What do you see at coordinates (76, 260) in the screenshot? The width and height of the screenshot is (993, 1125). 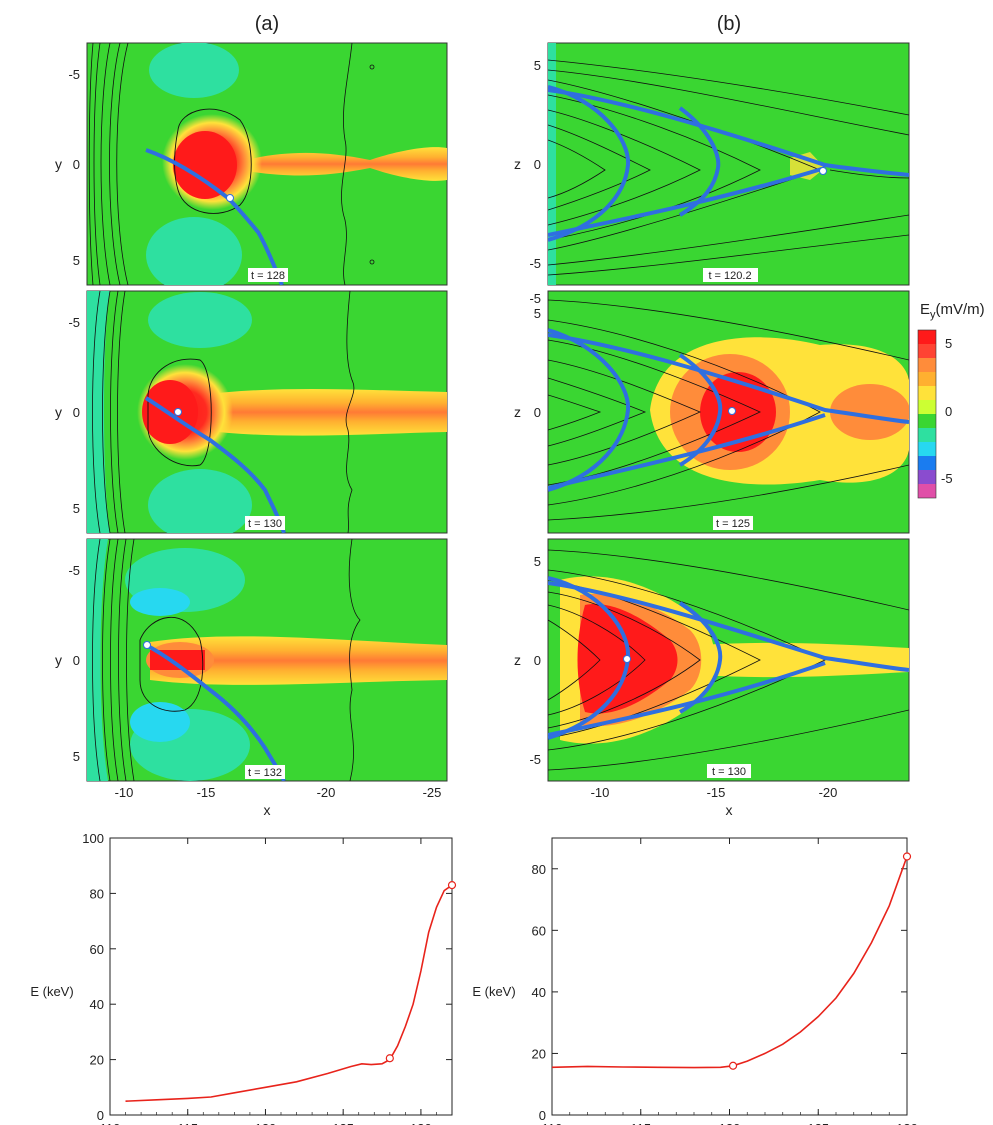 I see `ytick-a1-2: 5` at bounding box center [76, 260].